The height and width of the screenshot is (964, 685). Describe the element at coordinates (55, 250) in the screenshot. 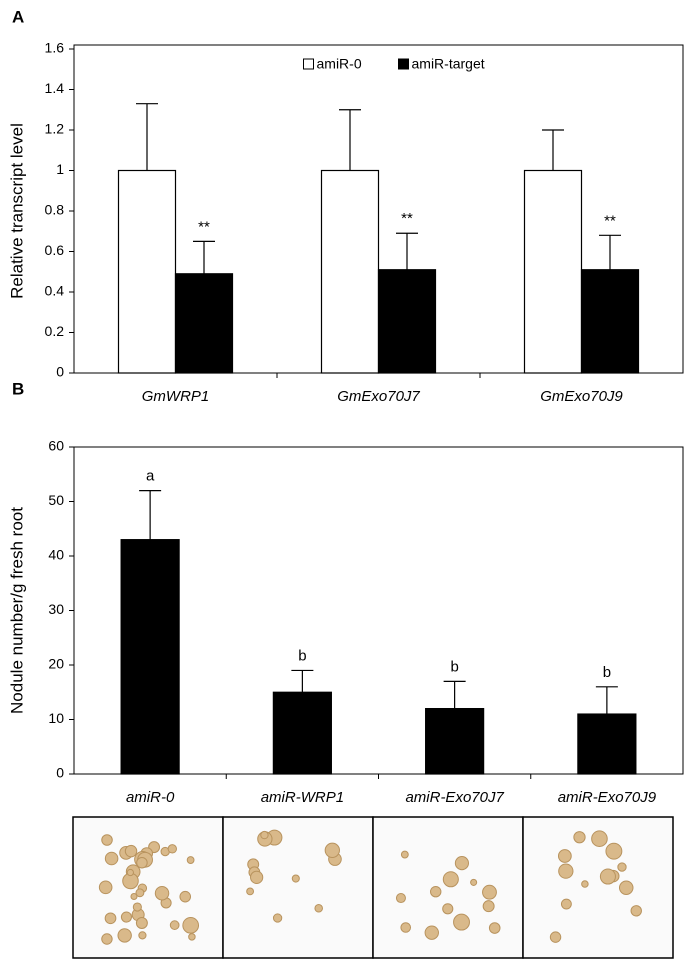

I see `y-tick-label: 0.6` at that location.